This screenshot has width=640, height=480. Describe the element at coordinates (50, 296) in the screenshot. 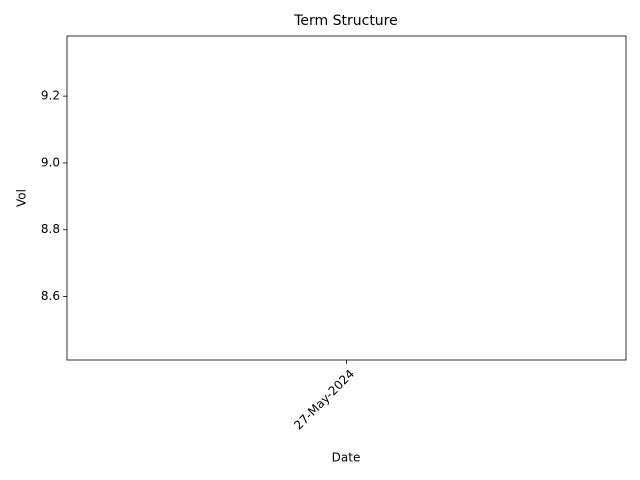

I see `y-tick-label: 8.6` at that location.